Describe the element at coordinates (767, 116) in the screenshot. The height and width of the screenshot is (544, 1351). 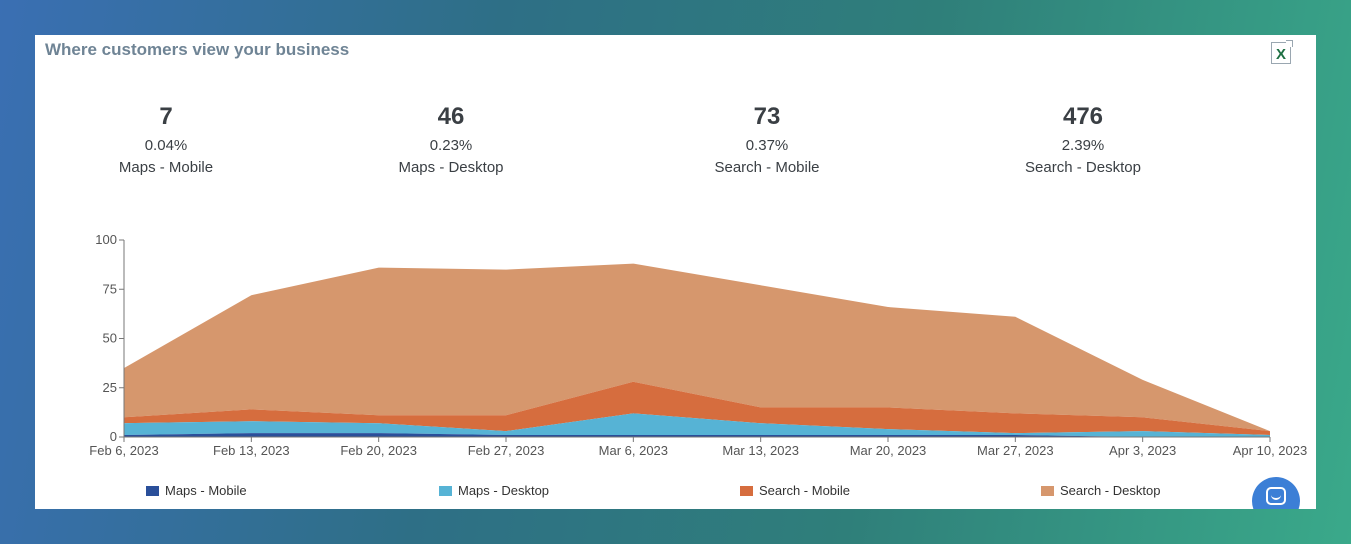
I see `stat-value: 73` at that location.